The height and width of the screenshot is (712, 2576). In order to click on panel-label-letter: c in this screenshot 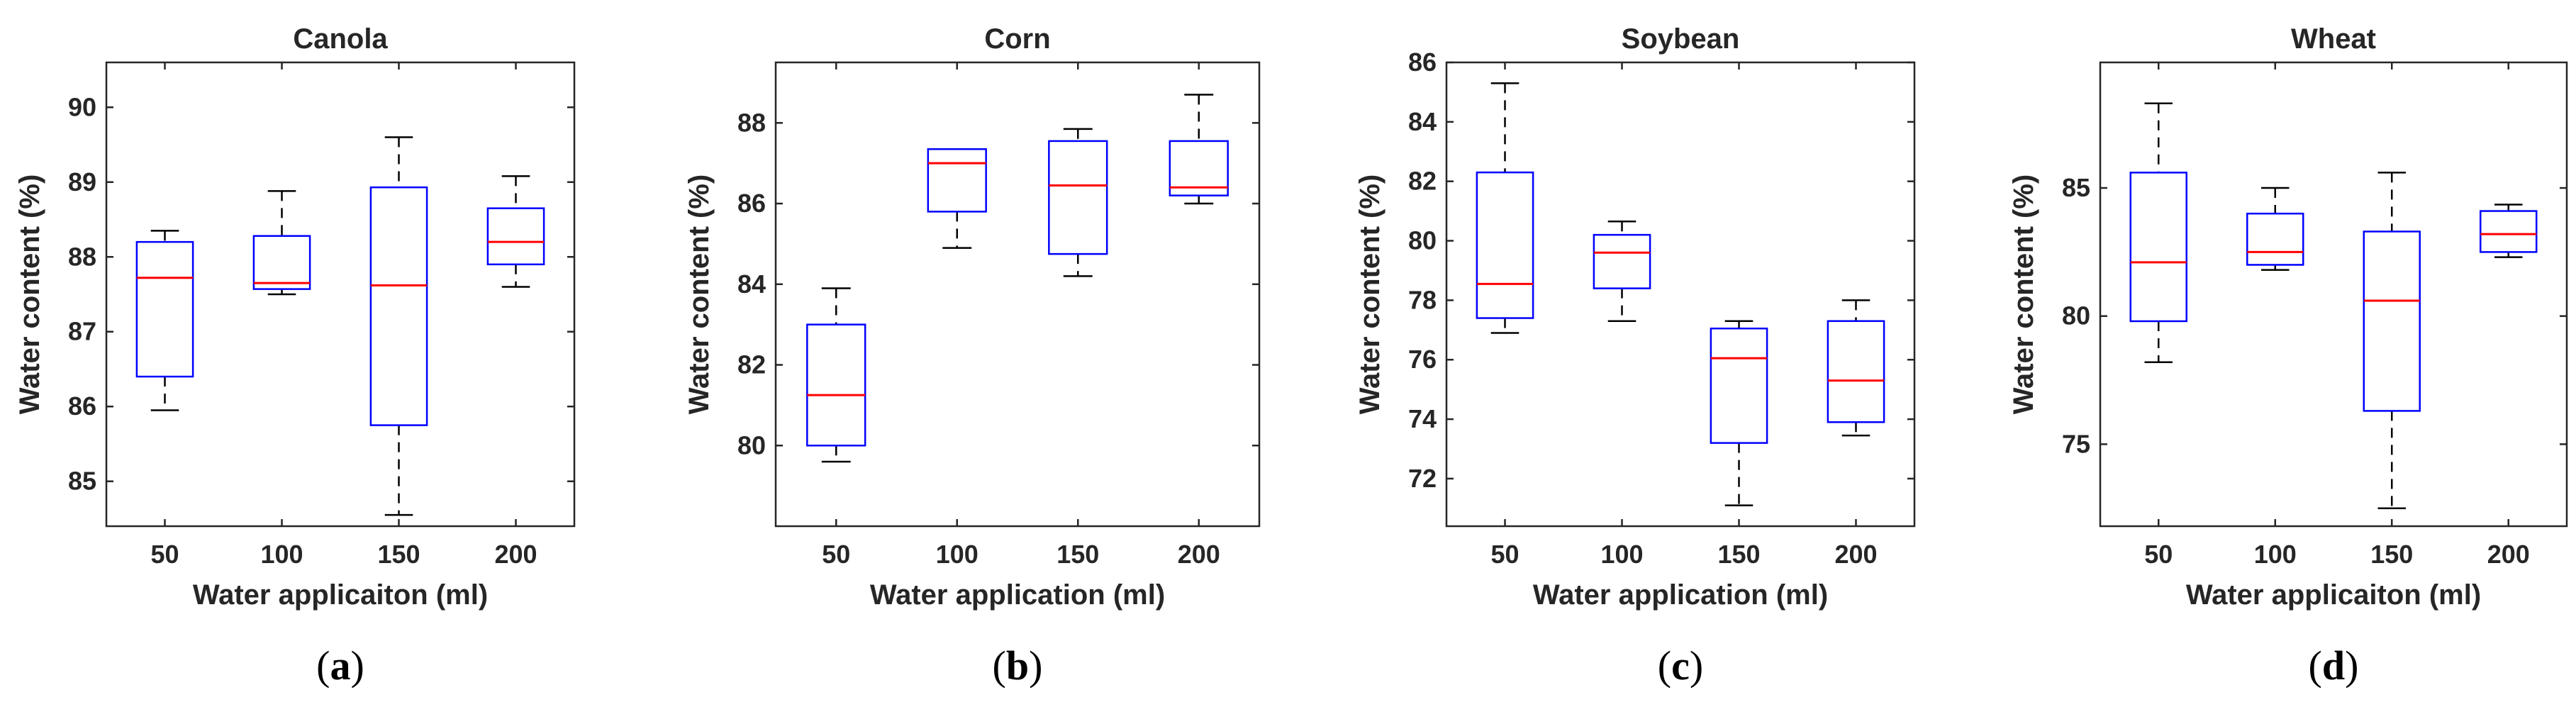, I will do `click(1681, 666)`.